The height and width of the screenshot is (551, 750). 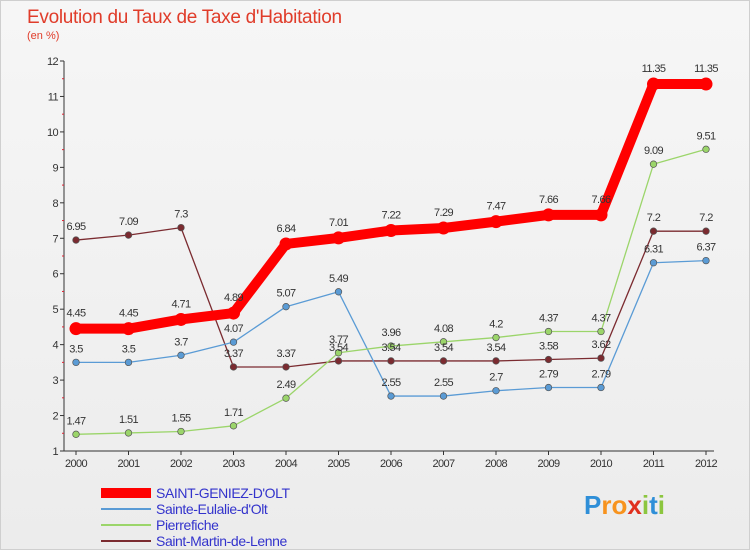 What do you see at coordinates (390, 383) in the screenshot?
I see `data-label: 2.55` at bounding box center [390, 383].